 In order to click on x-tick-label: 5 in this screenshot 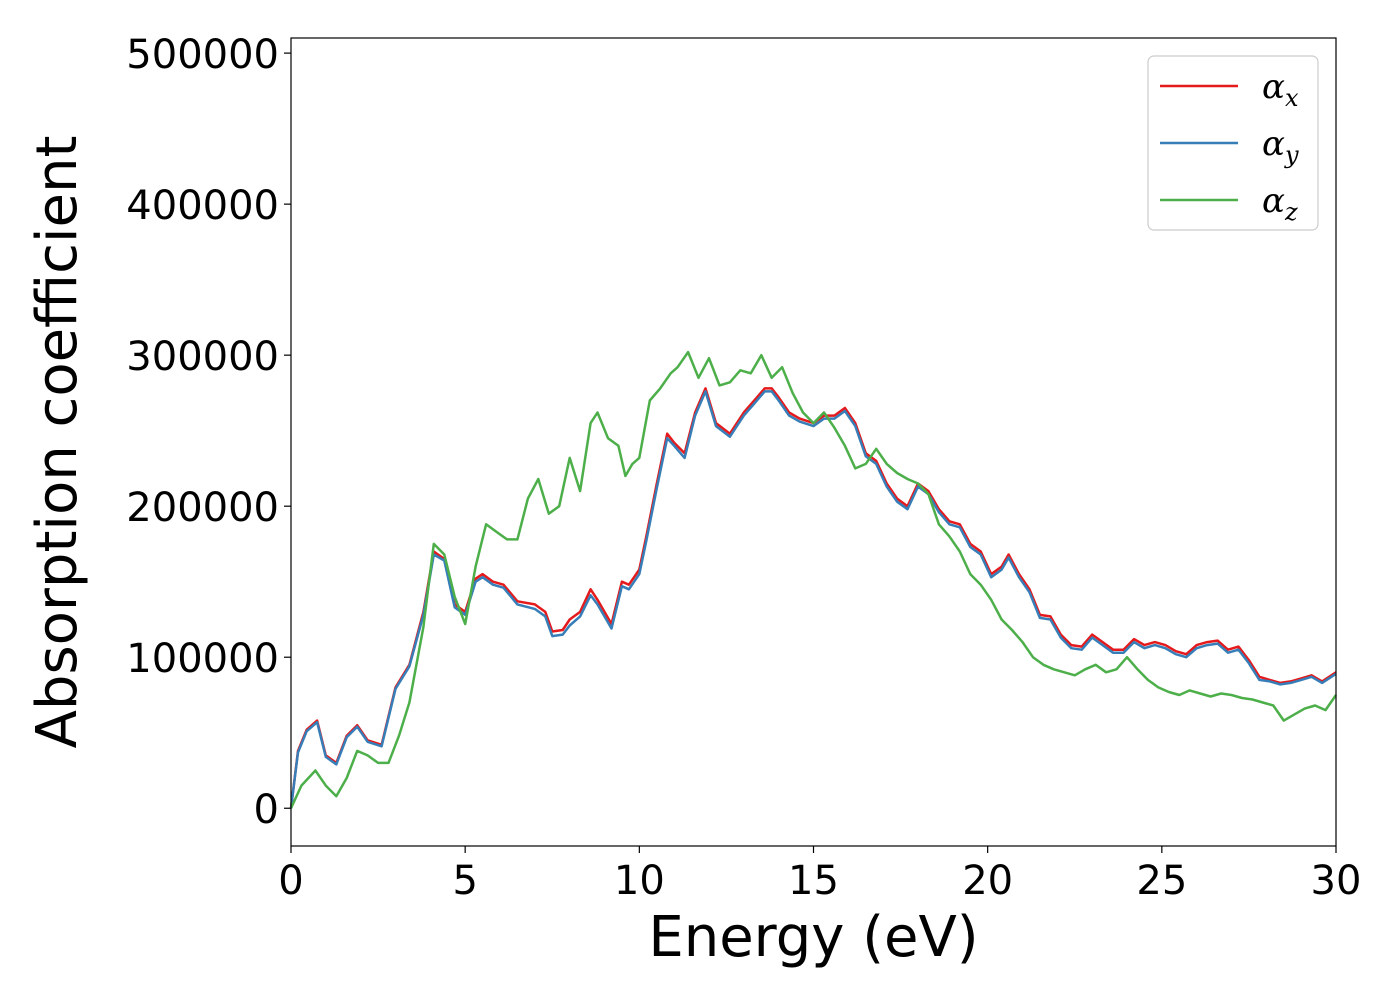, I will do `click(464, 881)`.